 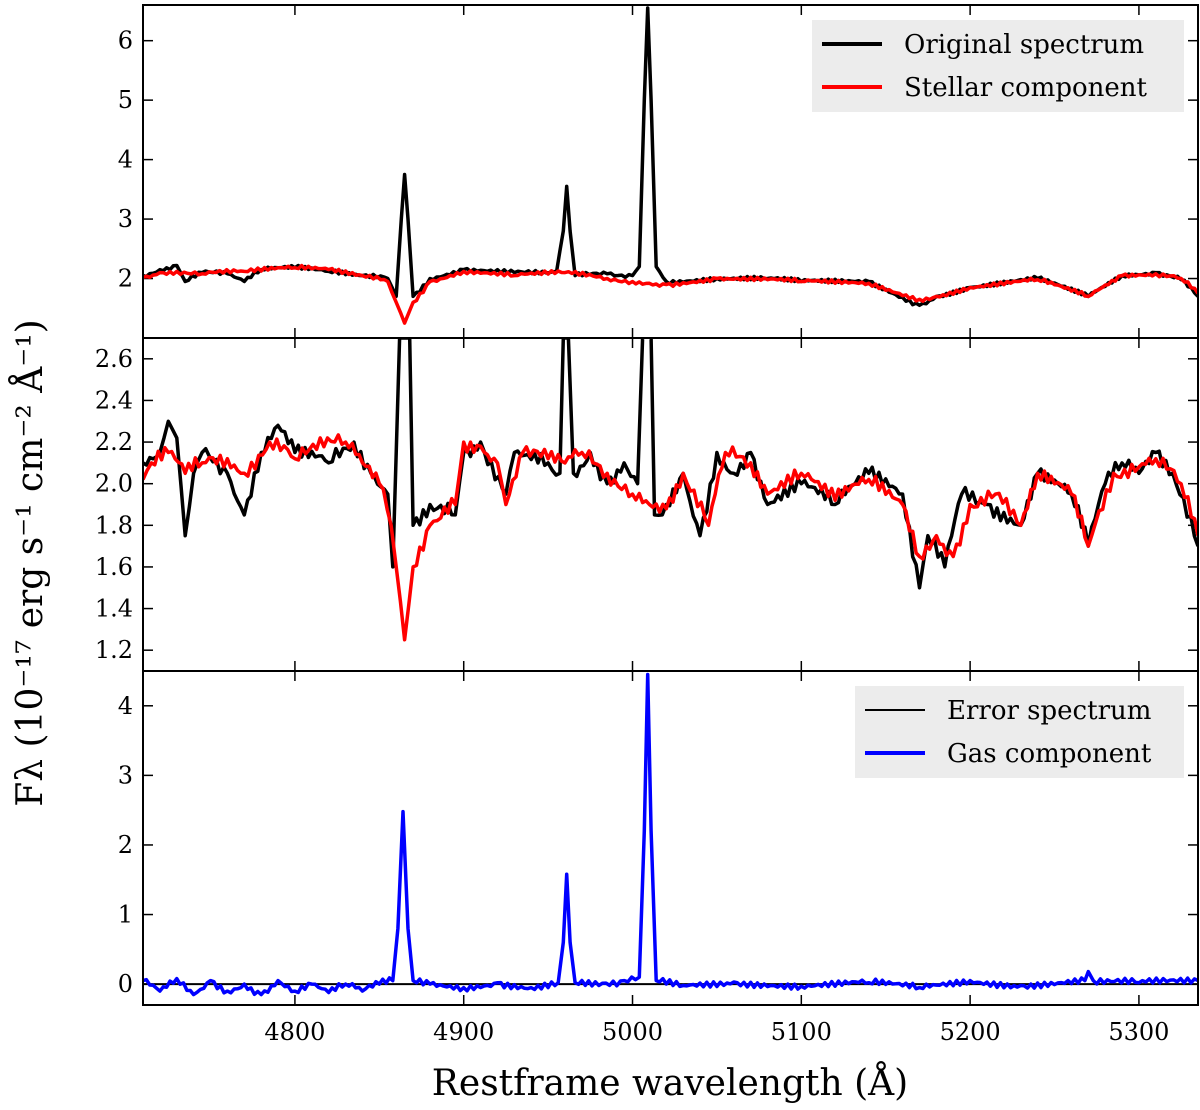 I want to click on legend-label-gas: Gas component, so click(x=1049, y=754).